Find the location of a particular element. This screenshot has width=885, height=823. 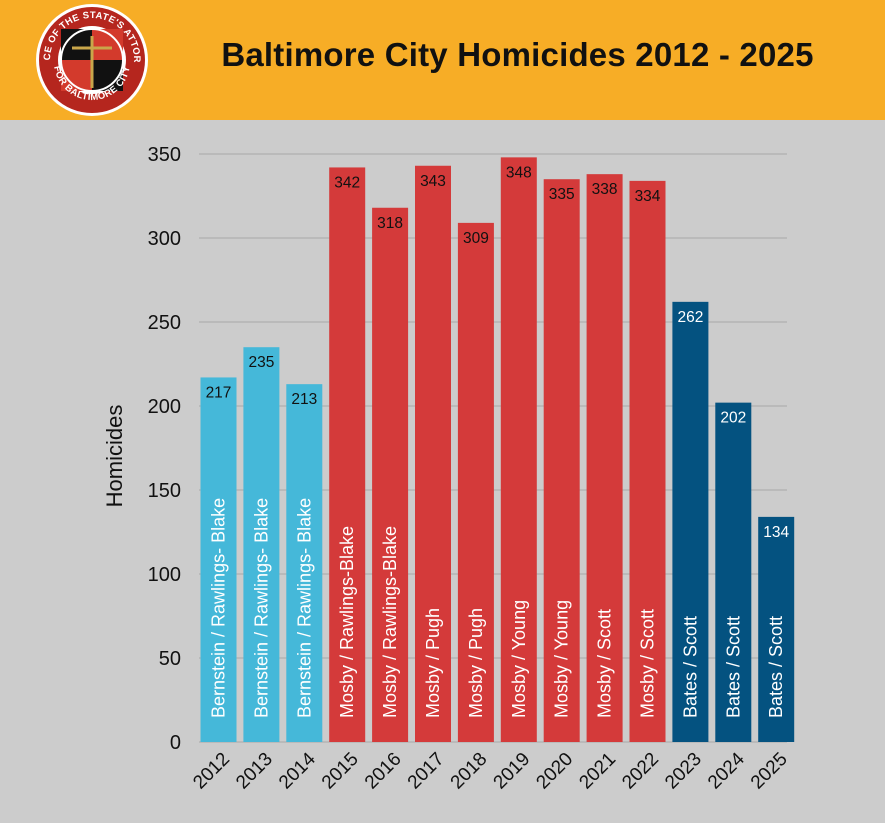

y-tick-label: 0 is located at coordinates (175, 743).